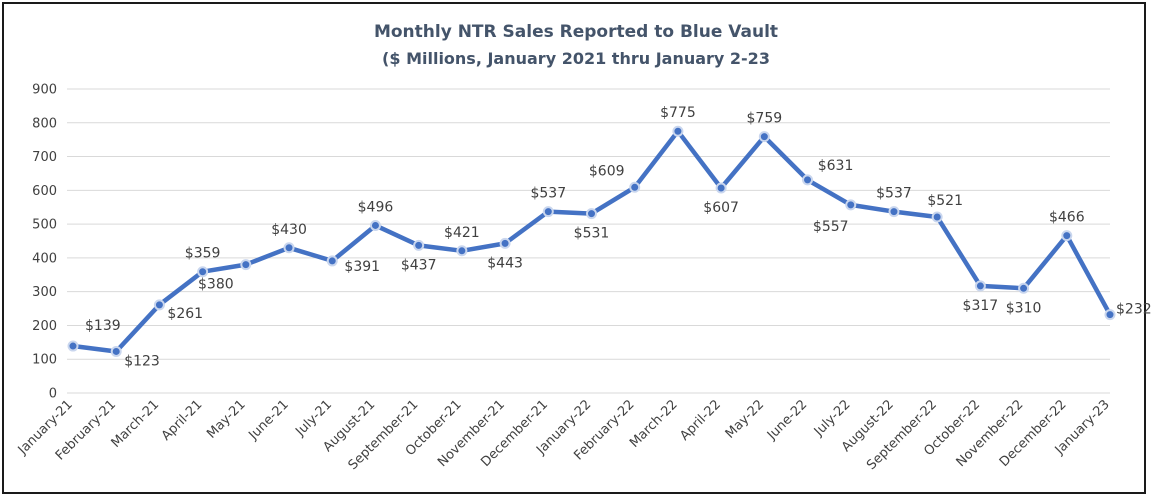 This screenshot has height=500, width=1152. What do you see at coordinates (44, 225) in the screenshot?
I see `y-tick-label: 500` at bounding box center [44, 225].